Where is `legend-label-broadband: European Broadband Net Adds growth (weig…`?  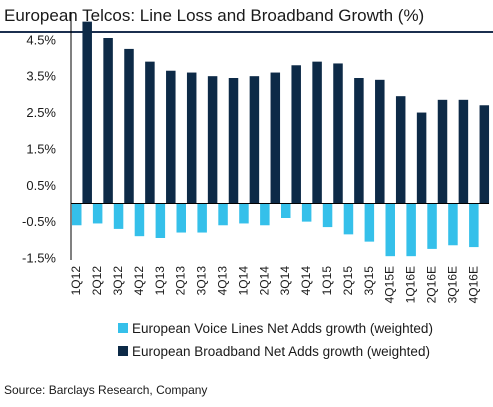 legend-label-broadband: European Broadband Net Adds growth (weig… is located at coordinates (281, 351).